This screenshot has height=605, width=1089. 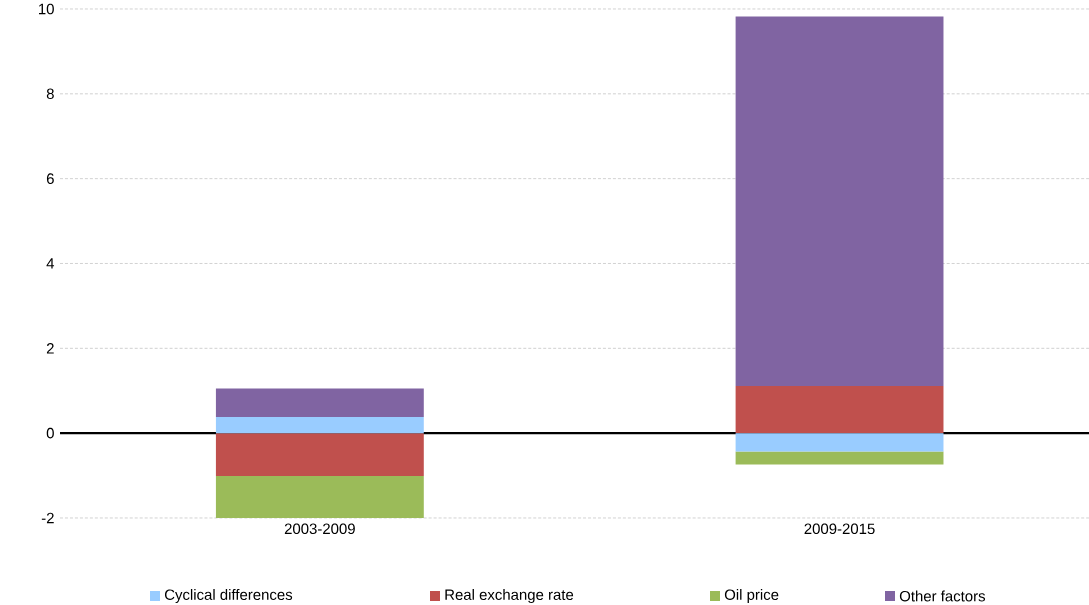 I want to click on y-tick-label: 0, so click(x=50, y=433).